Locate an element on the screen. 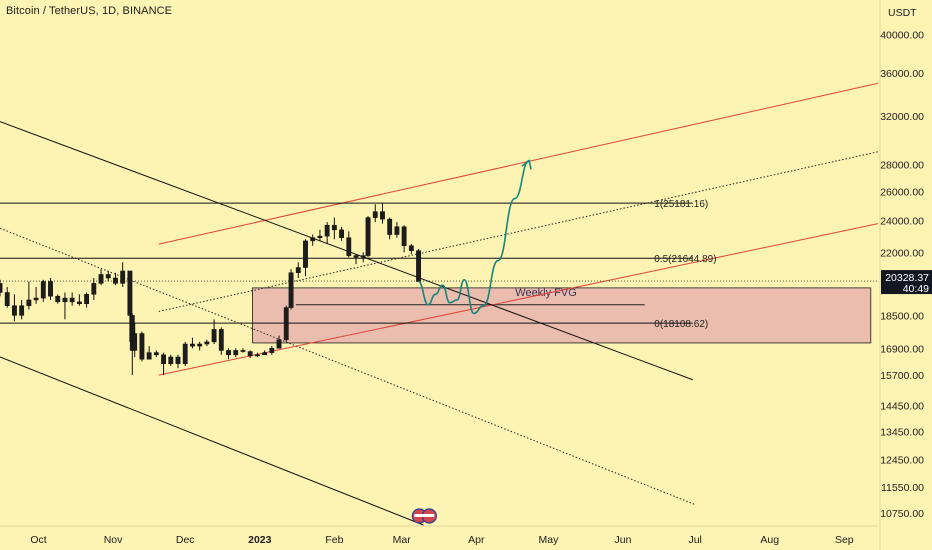 This screenshot has width=932, height=550. flag-icon is located at coordinates (424, 516).